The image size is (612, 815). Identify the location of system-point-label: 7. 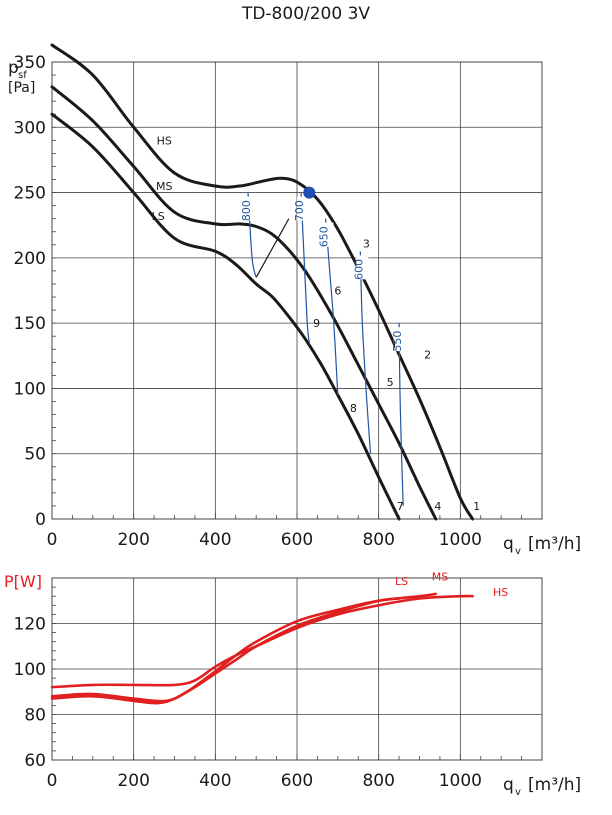
(400, 506).